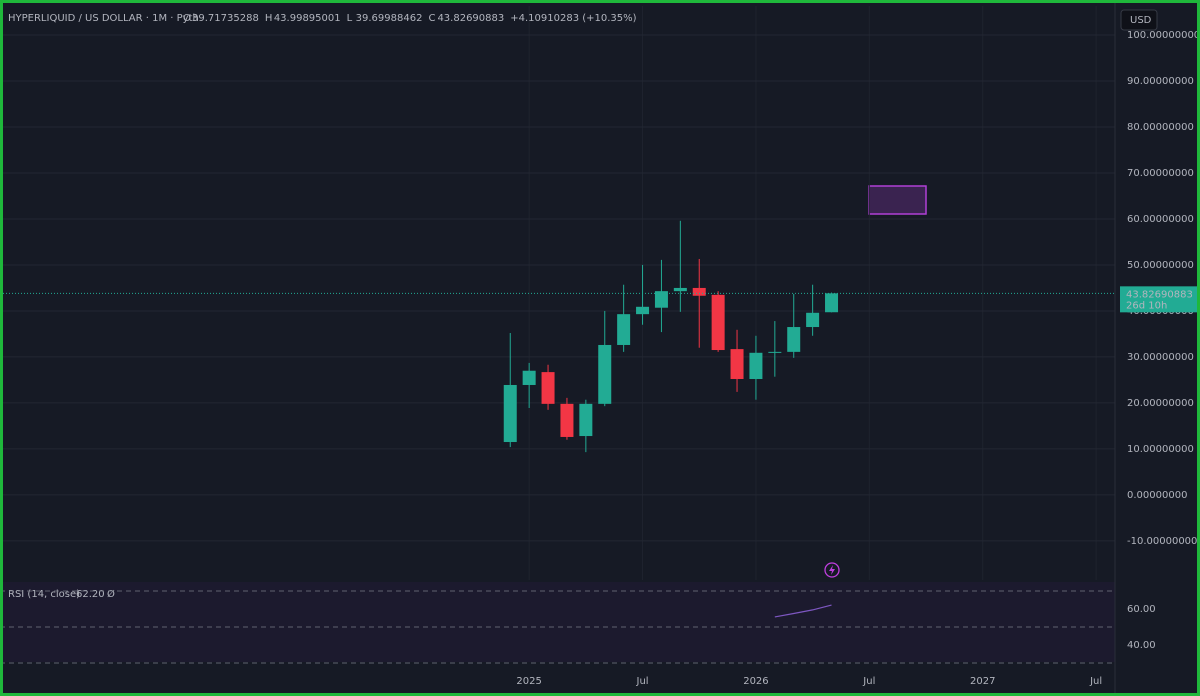 This screenshot has width=1200, height=696. Describe the element at coordinates (1159, 294) in the screenshot. I see `last-price-label: 43.82690883` at that location.